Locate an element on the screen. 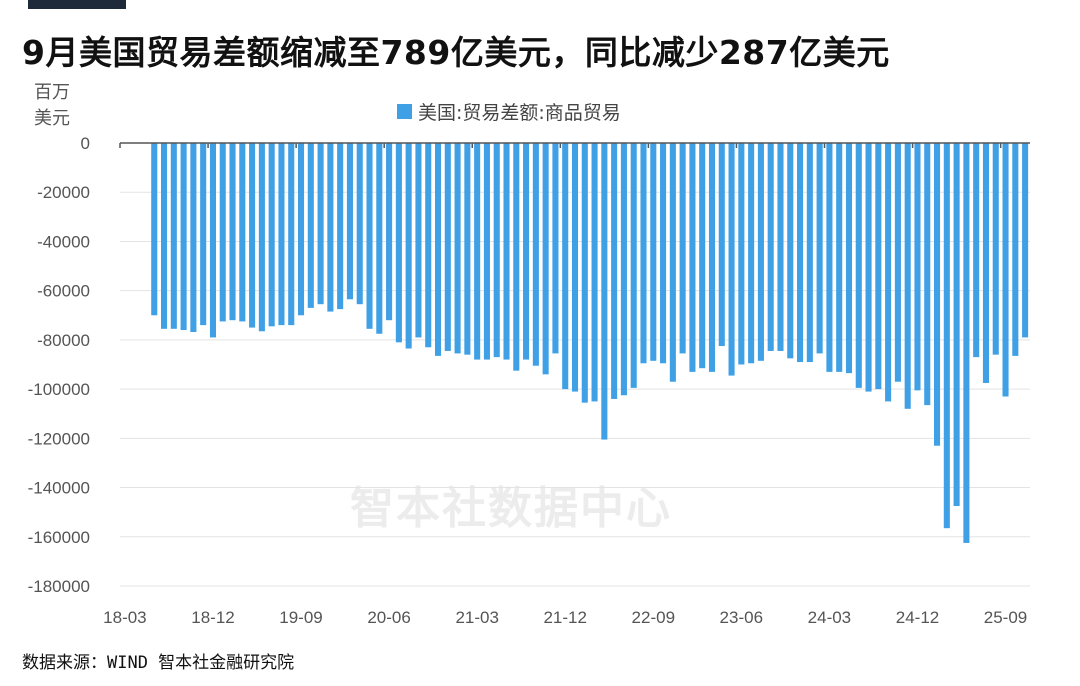  data-source: 数据来源：WIND 智本社金融研究院 is located at coordinates (158, 663).